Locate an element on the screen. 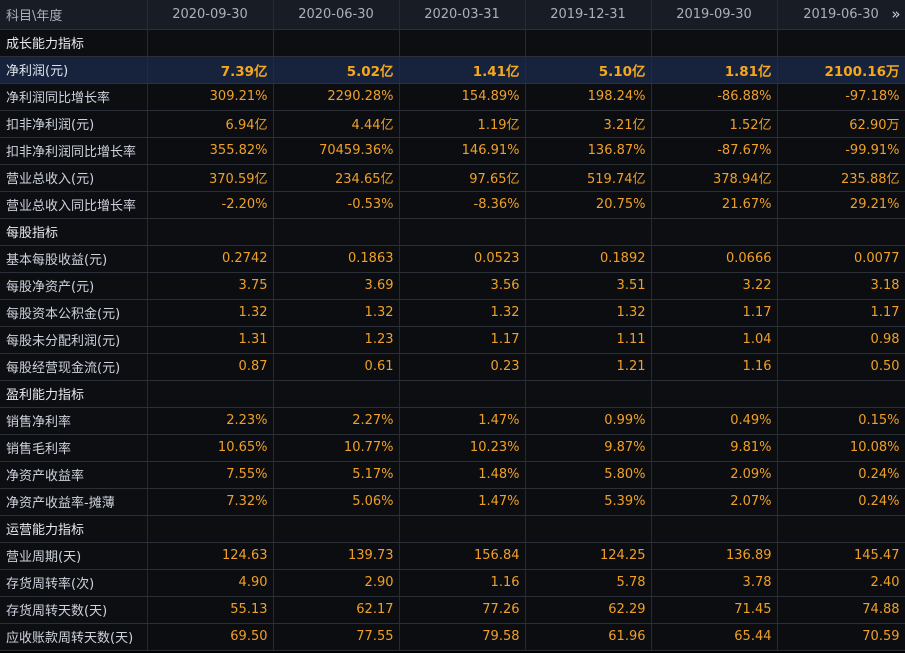  metric-value: 124.63 is located at coordinates (210, 556).